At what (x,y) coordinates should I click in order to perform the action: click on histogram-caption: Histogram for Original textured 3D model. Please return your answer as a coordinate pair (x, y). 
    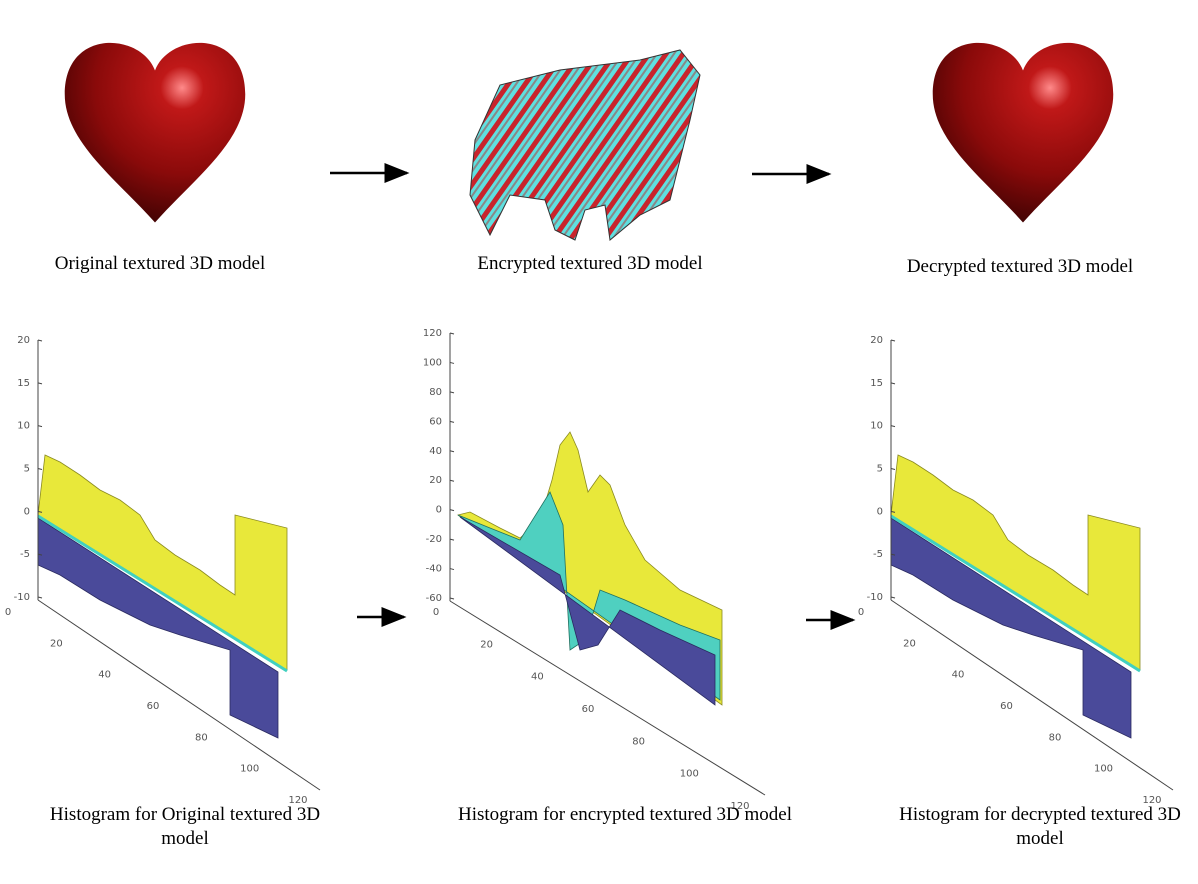
    Looking at the image, I should click on (185, 826).